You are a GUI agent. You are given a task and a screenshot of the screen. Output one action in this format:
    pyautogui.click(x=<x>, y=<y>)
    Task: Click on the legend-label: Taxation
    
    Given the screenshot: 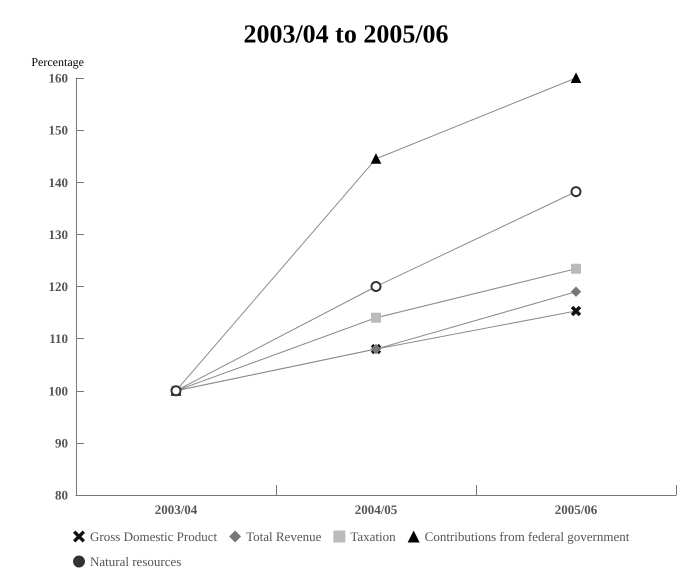 What is the action you would take?
    pyautogui.click(x=373, y=536)
    